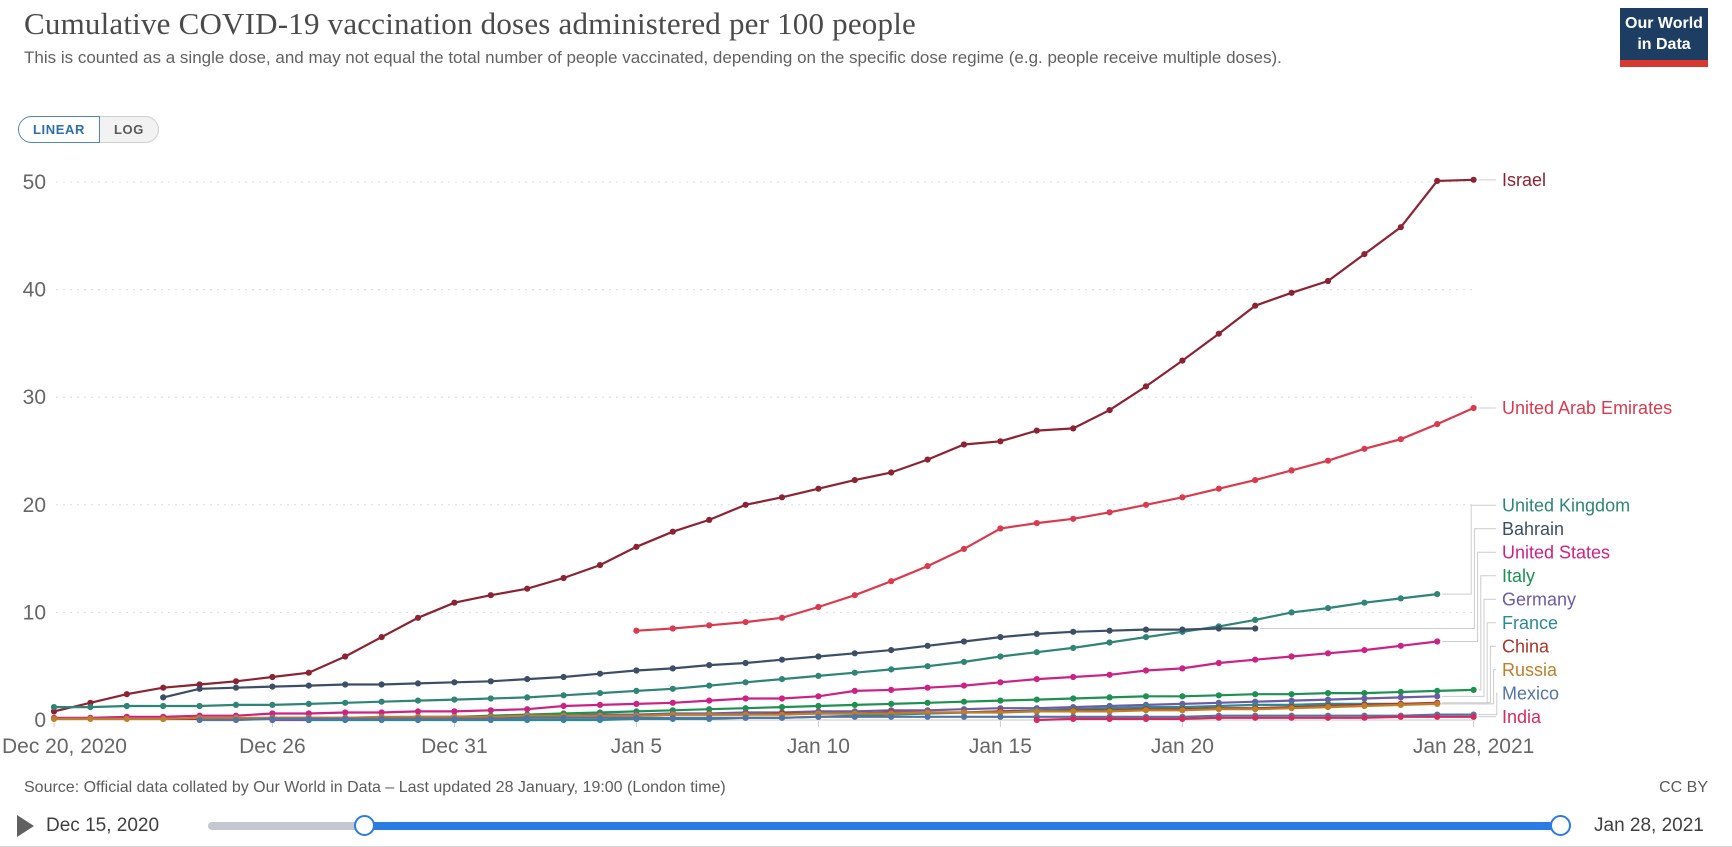  Describe the element at coordinates (1566, 505) in the screenshot. I see `legend-label-united-kingdom: United Kingdom` at that location.